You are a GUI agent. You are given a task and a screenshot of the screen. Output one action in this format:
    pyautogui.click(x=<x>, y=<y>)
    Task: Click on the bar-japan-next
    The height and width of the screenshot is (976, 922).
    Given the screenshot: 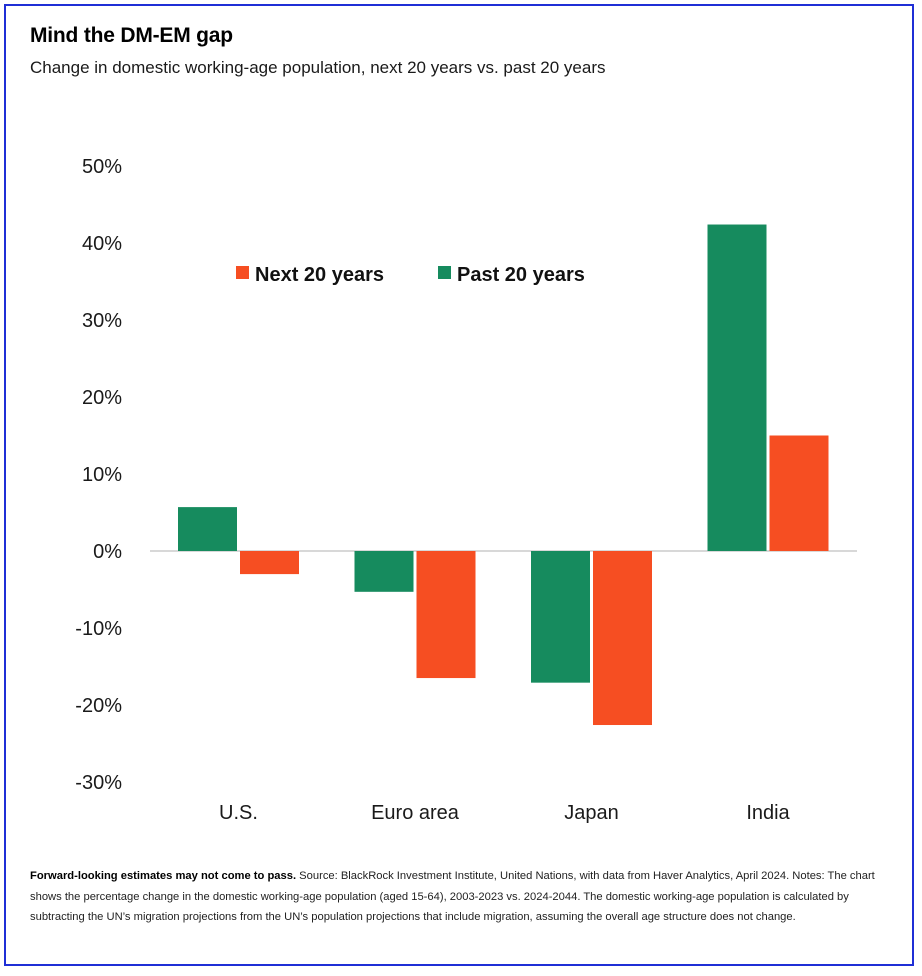 What is the action you would take?
    pyautogui.click(x=622, y=638)
    